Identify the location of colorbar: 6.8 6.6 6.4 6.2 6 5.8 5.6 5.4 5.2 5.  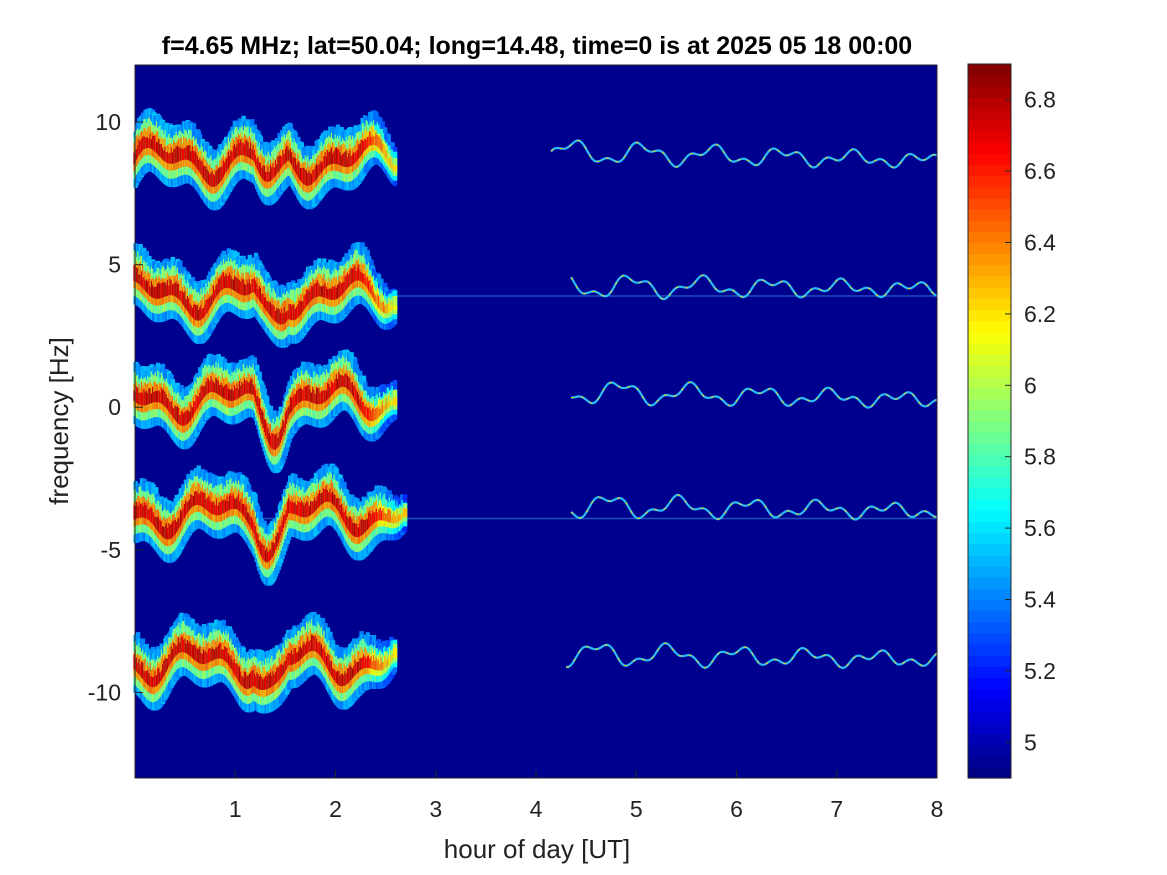
(1011, 421).